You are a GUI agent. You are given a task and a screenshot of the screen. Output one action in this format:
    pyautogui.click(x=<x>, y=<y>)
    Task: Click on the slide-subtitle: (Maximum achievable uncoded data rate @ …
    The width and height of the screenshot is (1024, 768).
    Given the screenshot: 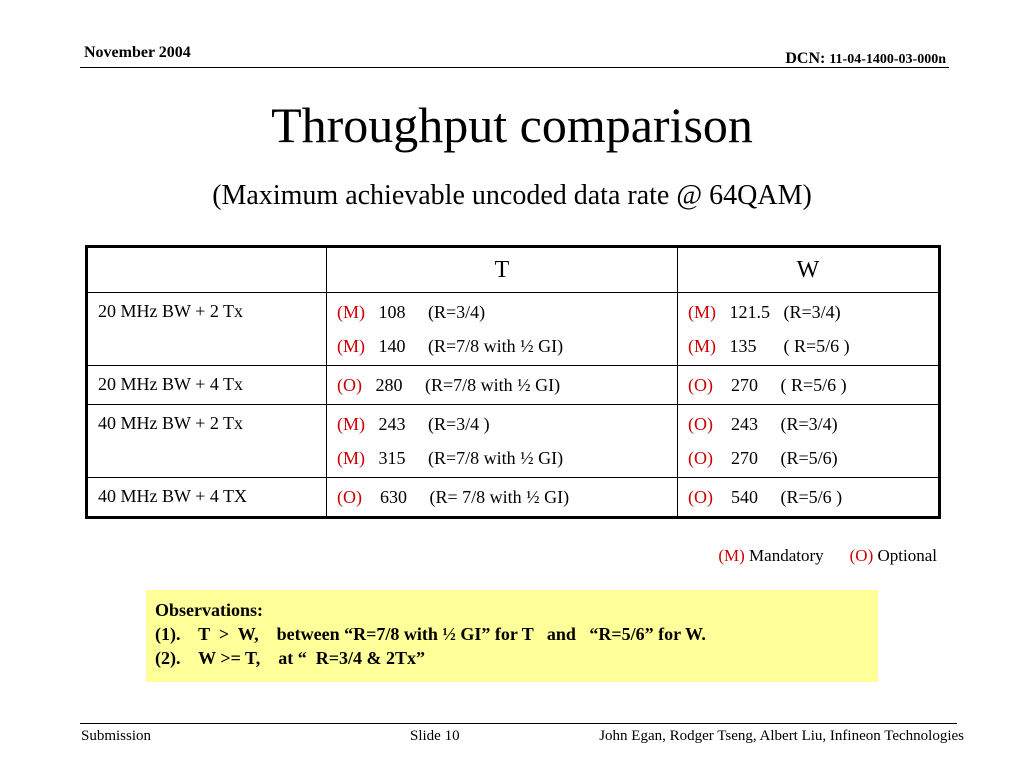 What is the action you would take?
    pyautogui.click(x=512, y=195)
    